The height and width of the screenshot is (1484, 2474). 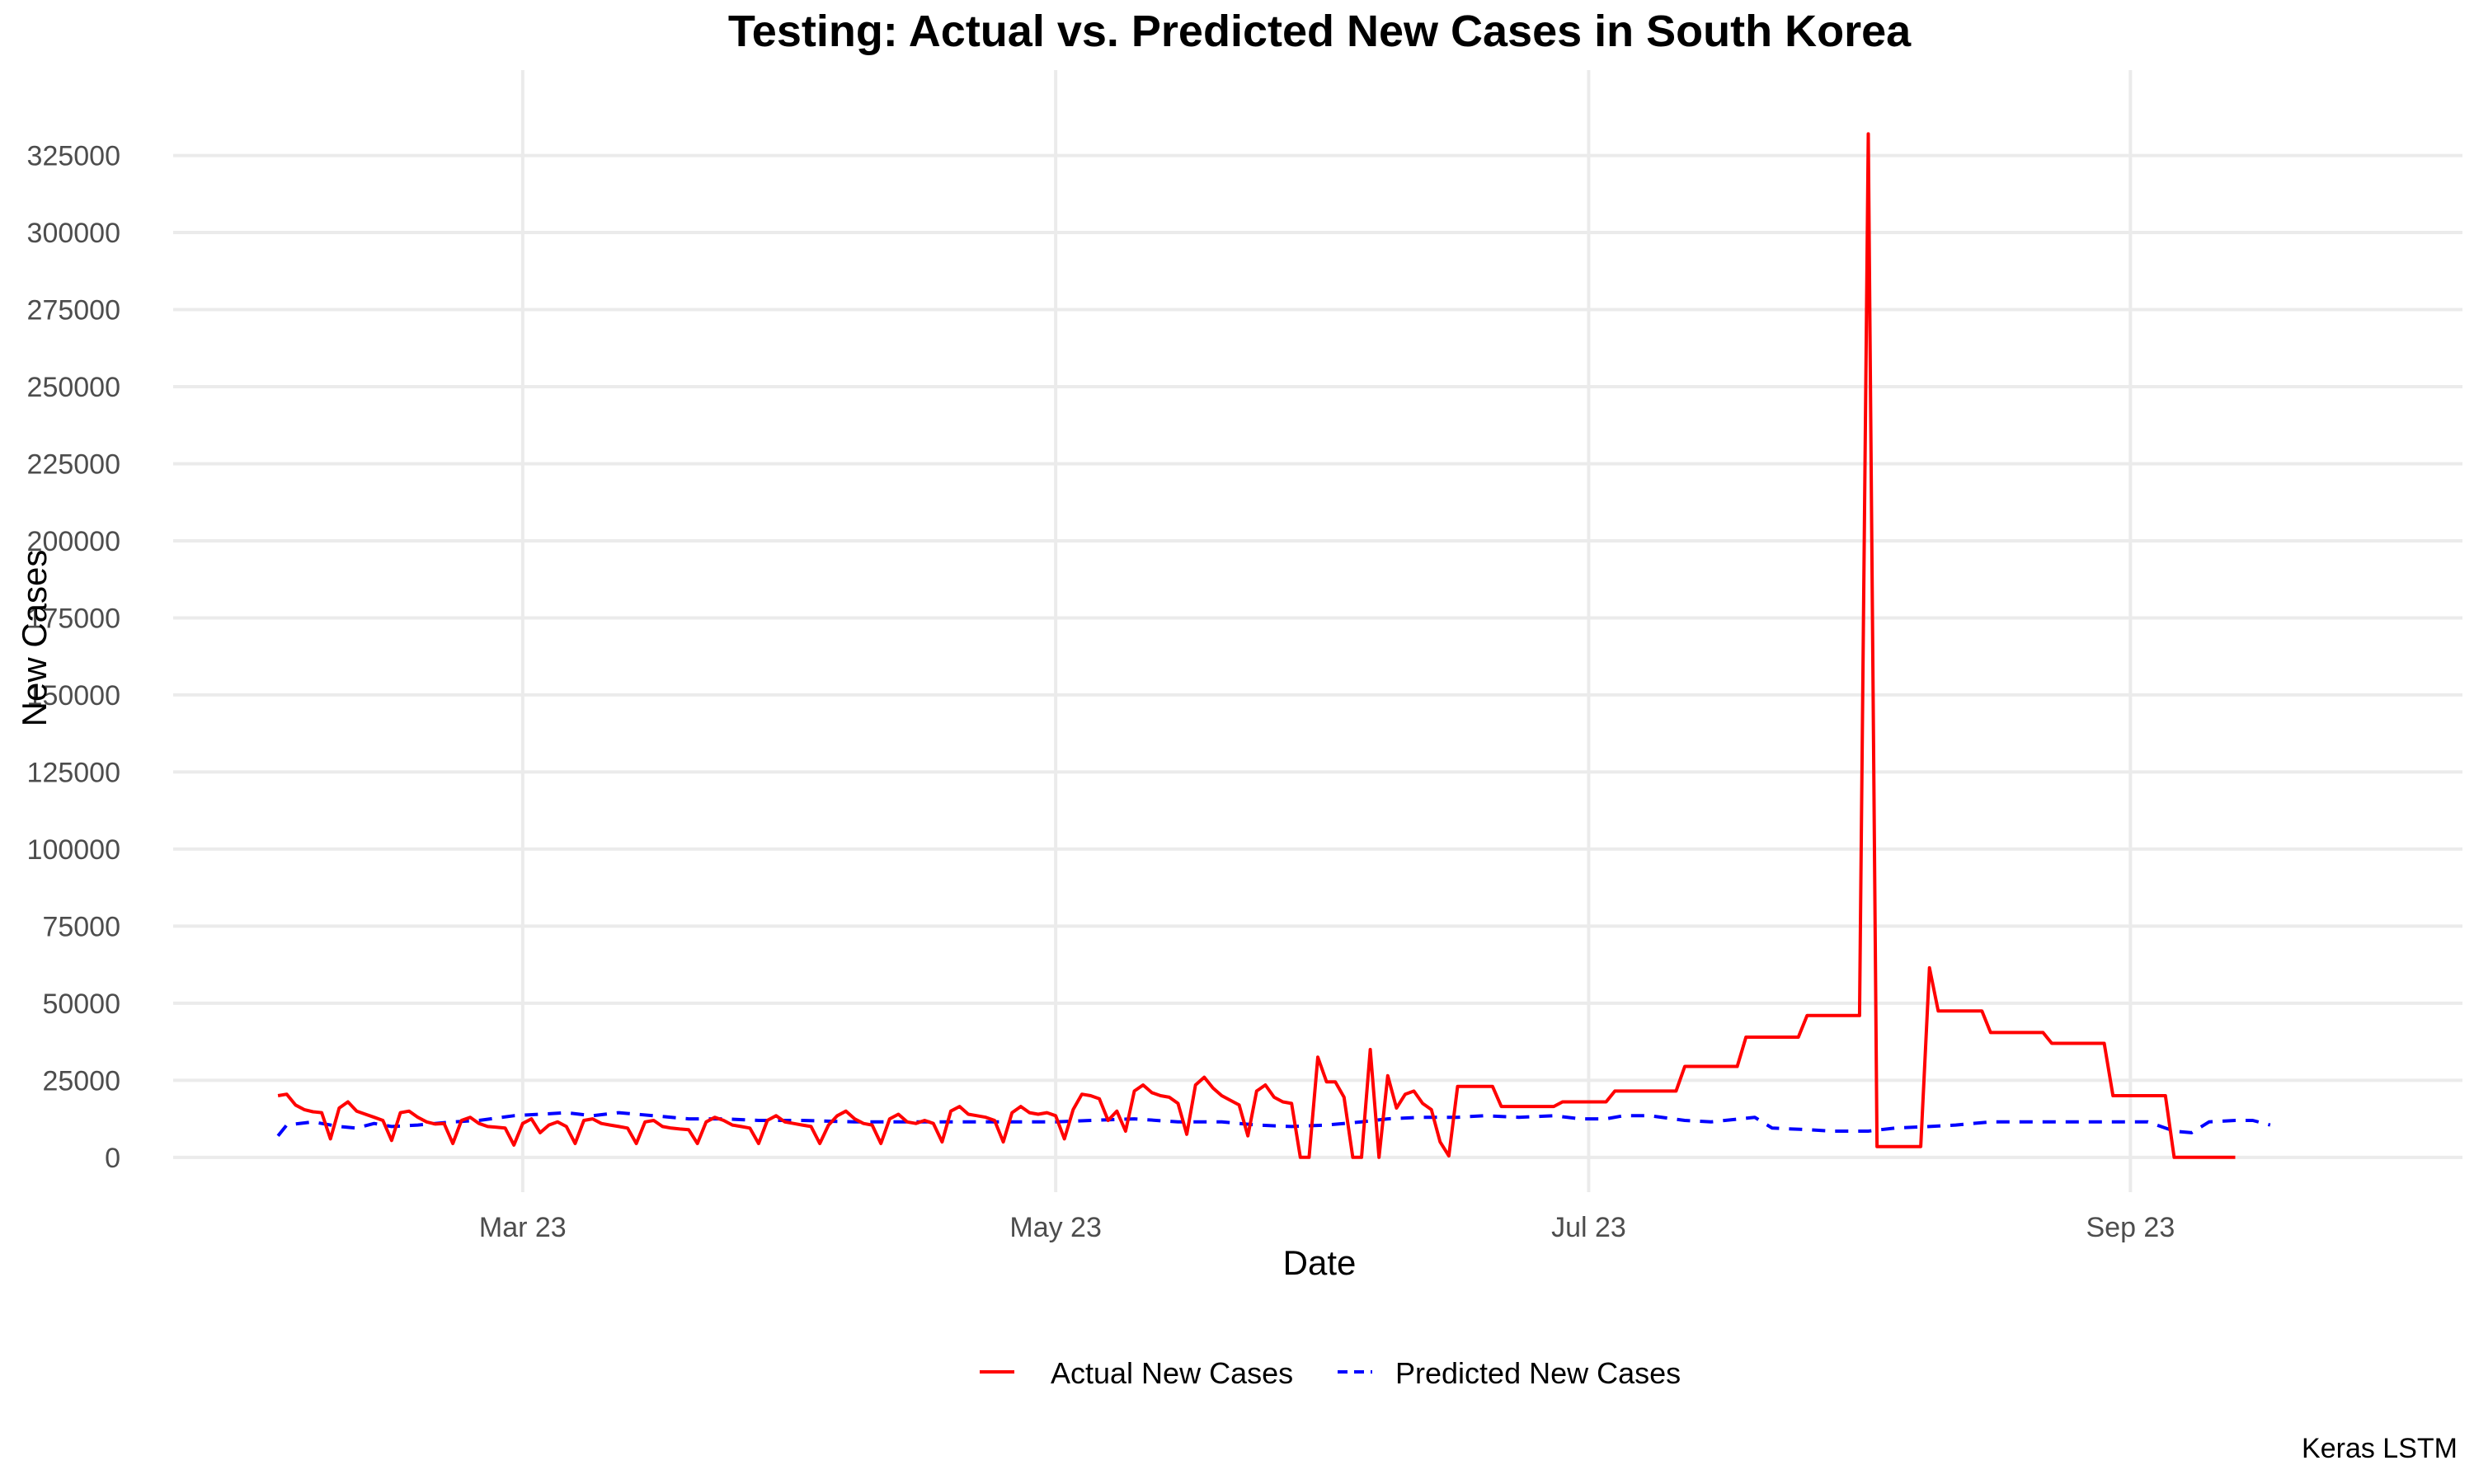 What do you see at coordinates (1327, 1227) in the screenshot?
I see `x-axis-ticks: Mar 23 May 23 Jul 23 Sep 23` at bounding box center [1327, 1227].